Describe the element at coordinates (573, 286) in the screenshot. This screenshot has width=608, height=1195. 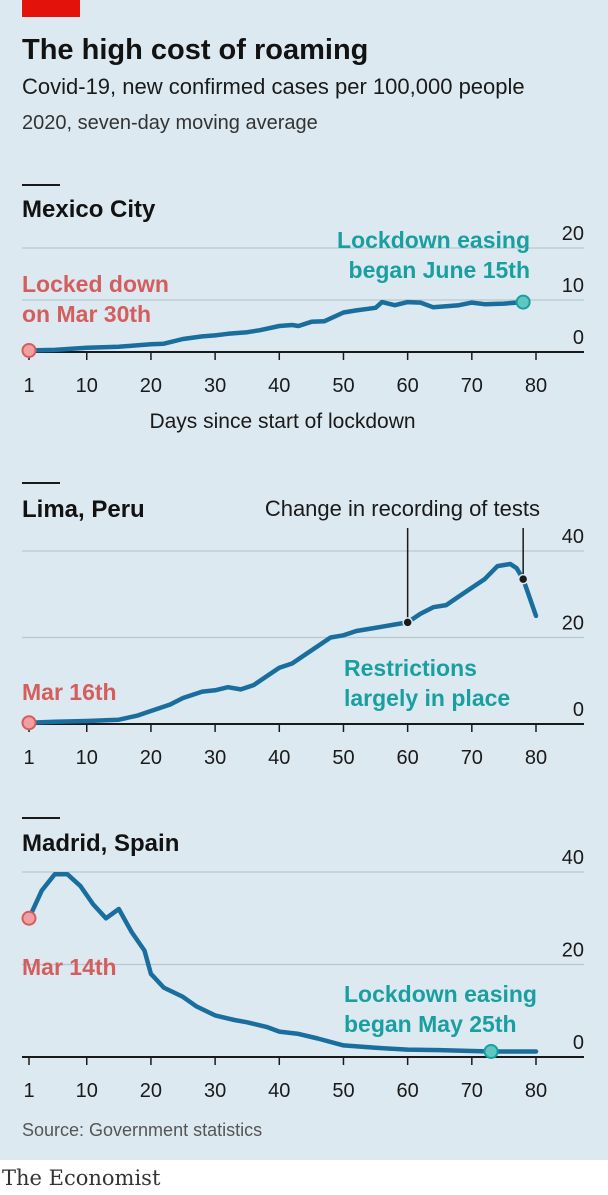
I see `y-tick-label: 10` at that location.